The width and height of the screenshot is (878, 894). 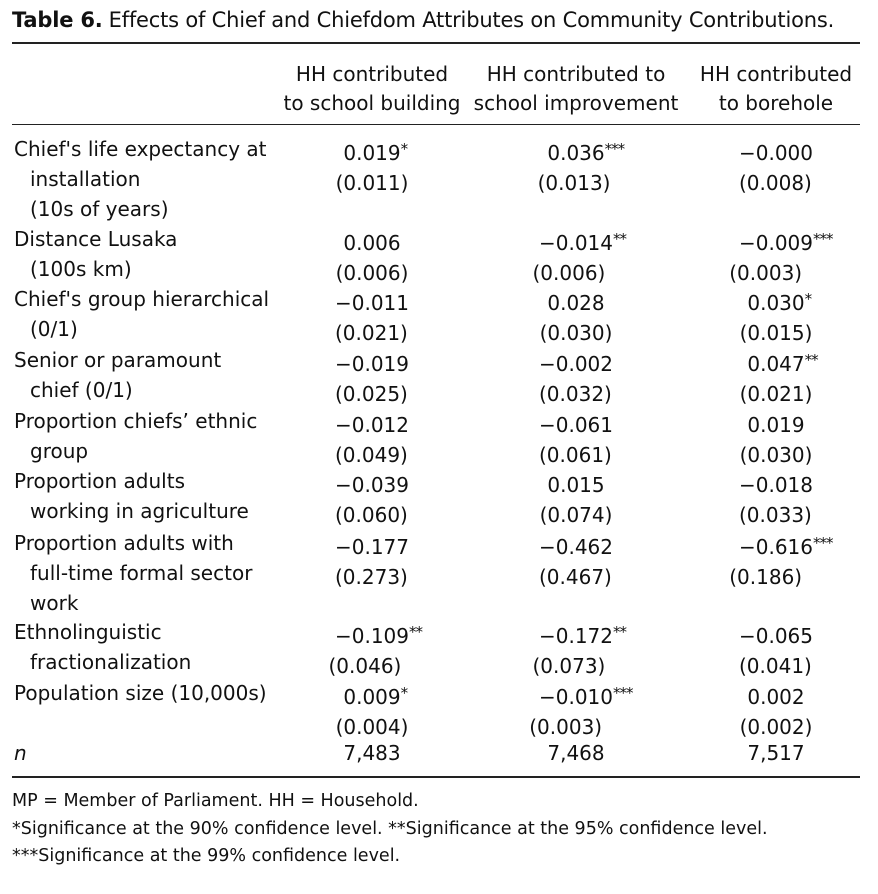 I want to click on table-cell: 0.036*** (0.013), so click(x=581, y=166).